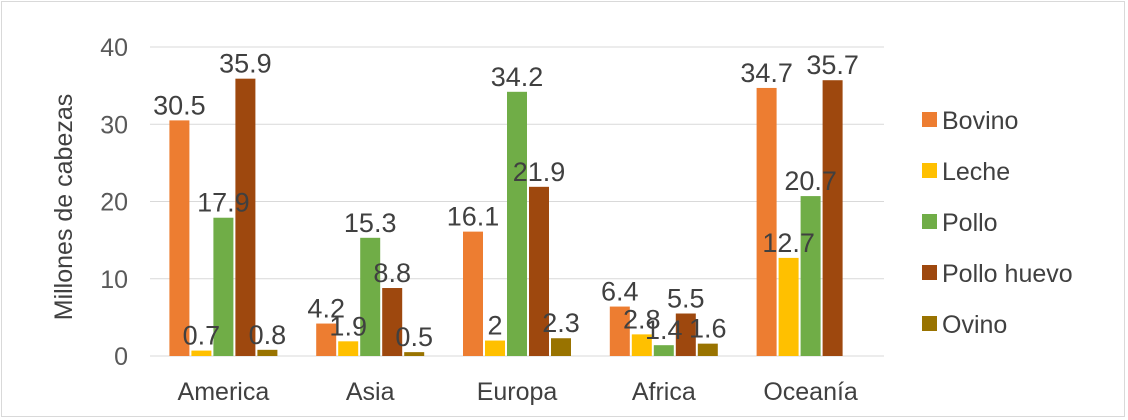 This screenshot has width=1128, height=420. Describe the element at coordinates (974, 325) in the screenshot. I see `legend-label: Ovino` at that location.